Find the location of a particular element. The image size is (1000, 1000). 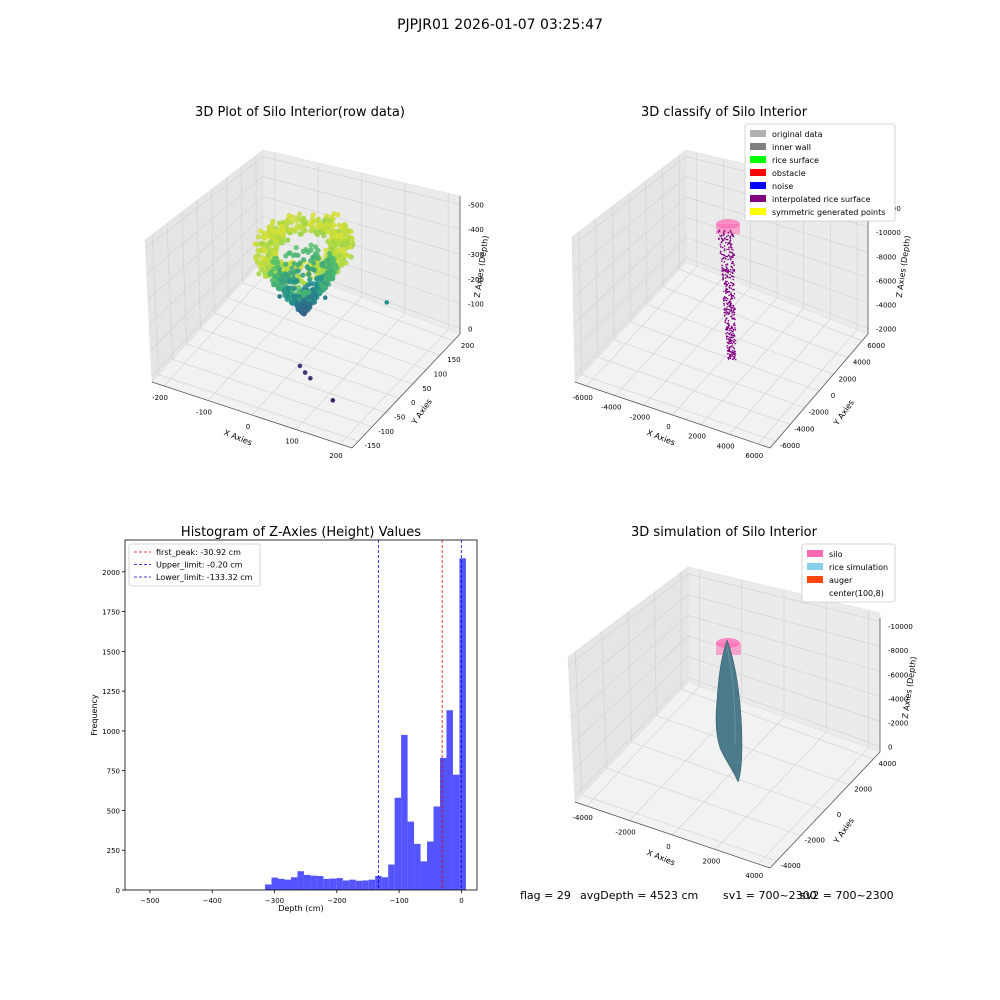

outlier-point is located at coordinates (300, 366).